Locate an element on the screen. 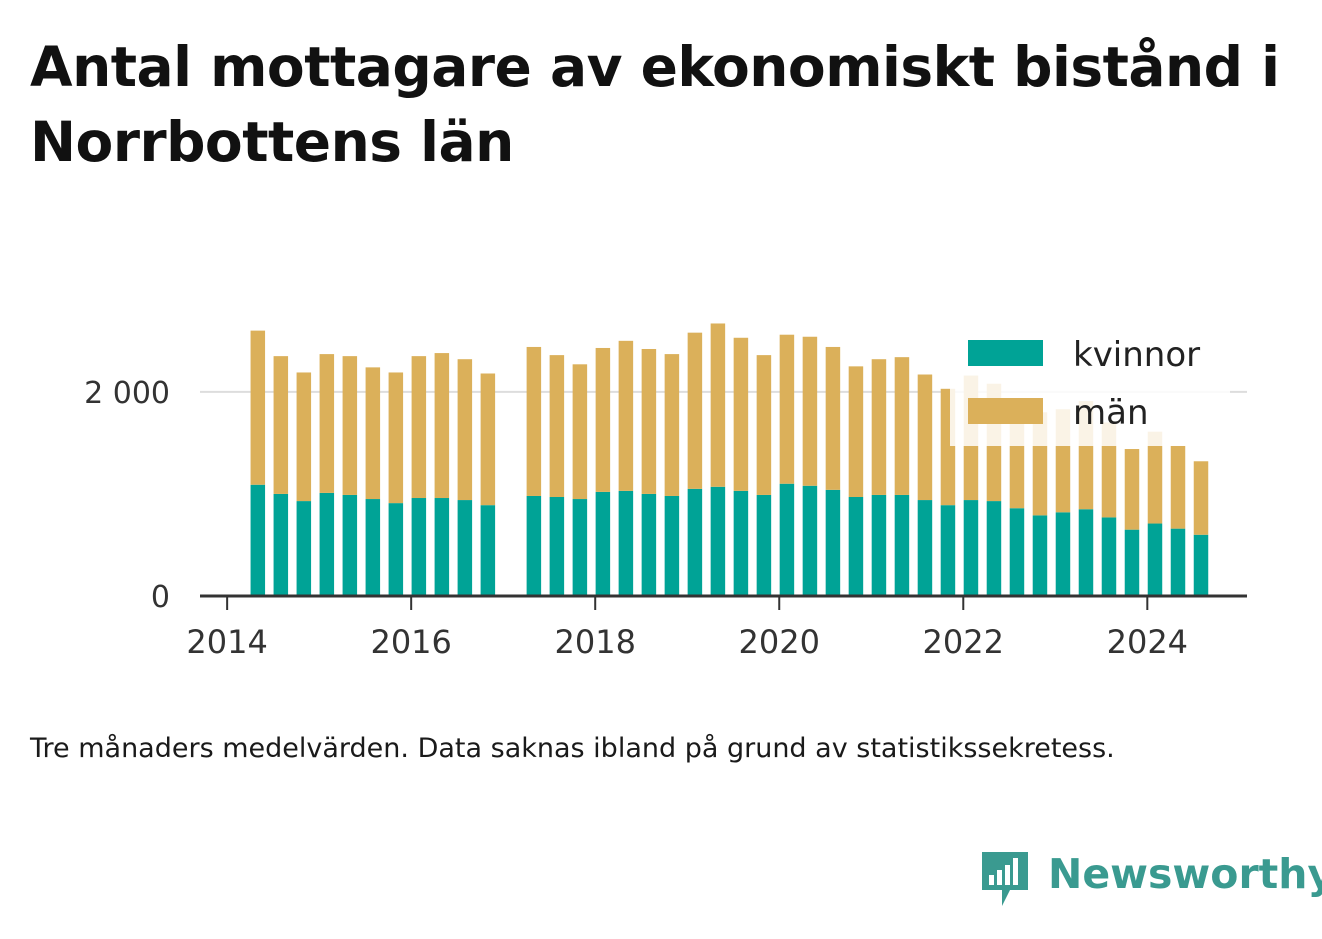  legend-label-man: män is located at coordinates (1111, 413).